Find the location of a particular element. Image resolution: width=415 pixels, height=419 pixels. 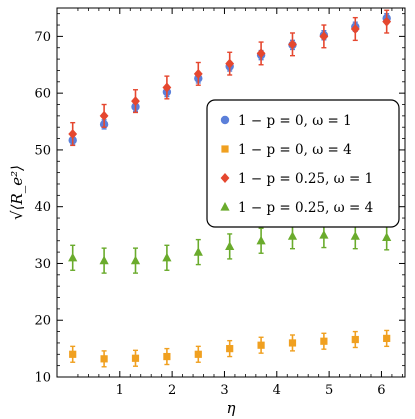

x-tick-label: 3 is located at coordinates (224, 390).